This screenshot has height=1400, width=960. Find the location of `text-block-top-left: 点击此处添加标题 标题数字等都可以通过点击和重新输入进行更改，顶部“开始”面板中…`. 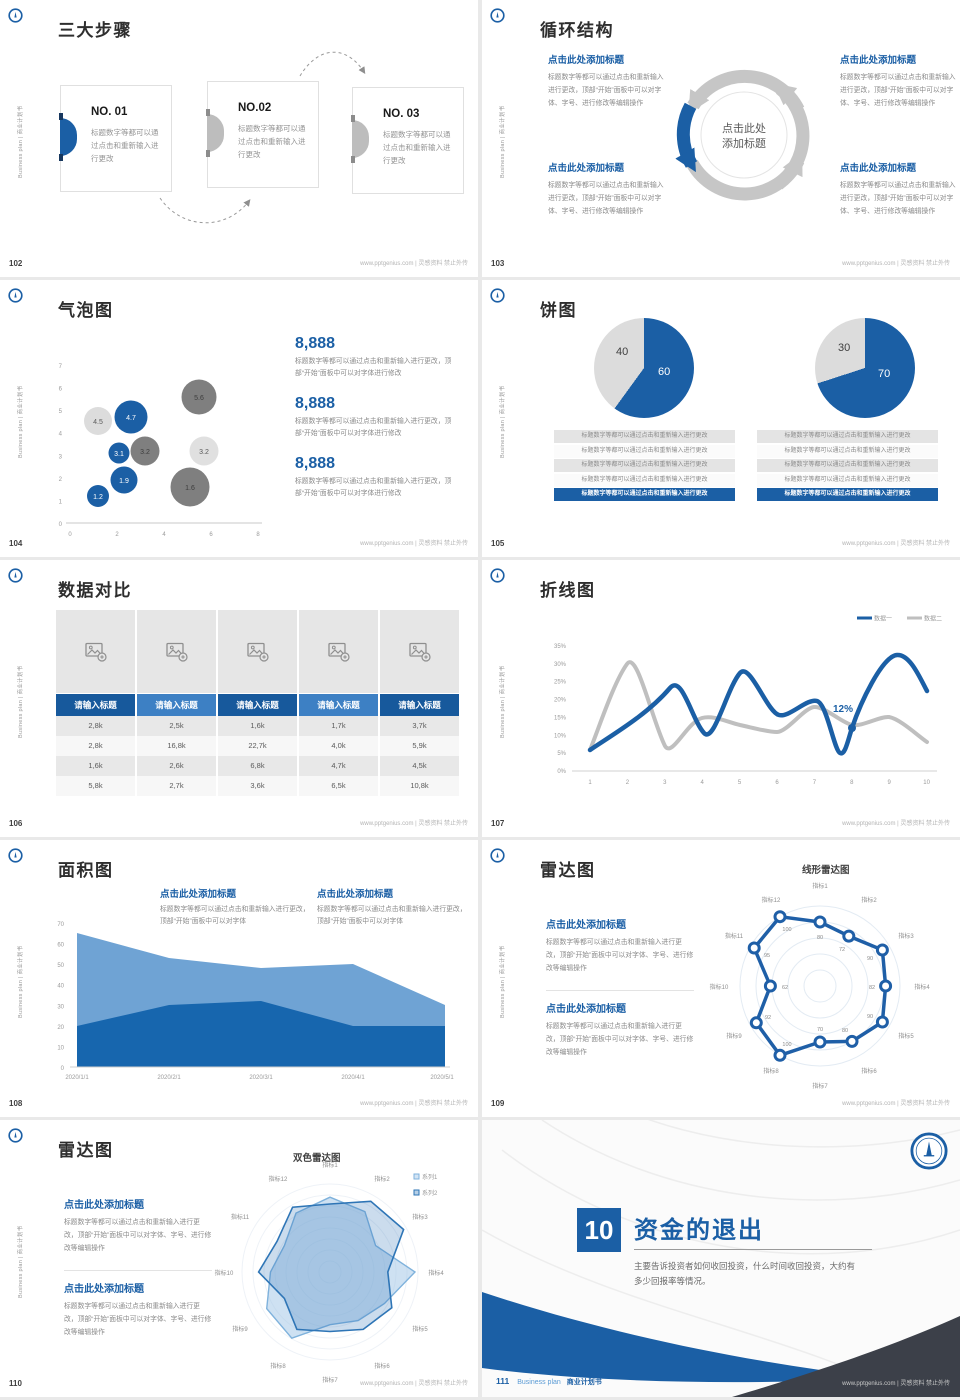

text-block-top-left: 点击此处添加标题 标题数字等都可以通过点击和重新输入进行更改，顶部“开始”面板中… is located at coordinates (606, 81).